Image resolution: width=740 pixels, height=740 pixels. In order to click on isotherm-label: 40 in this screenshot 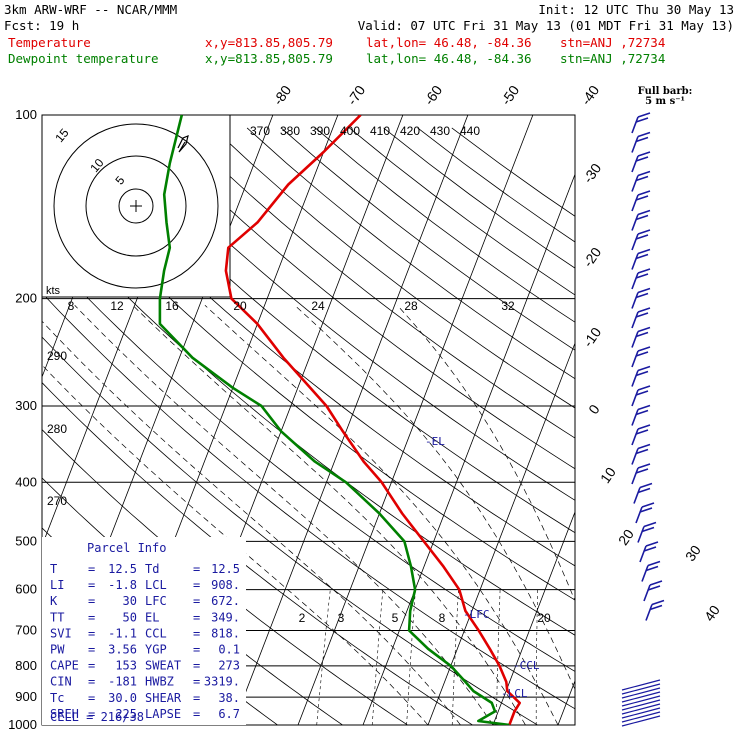, I will do `click(712, 613)`.